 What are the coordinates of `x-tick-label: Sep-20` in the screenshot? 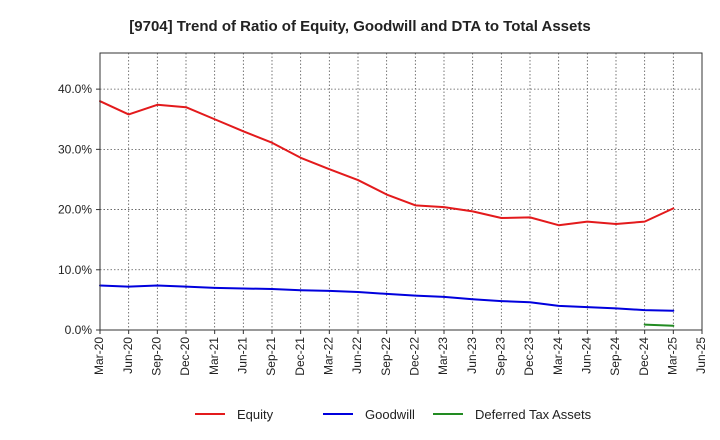 It's located at (157, 356).